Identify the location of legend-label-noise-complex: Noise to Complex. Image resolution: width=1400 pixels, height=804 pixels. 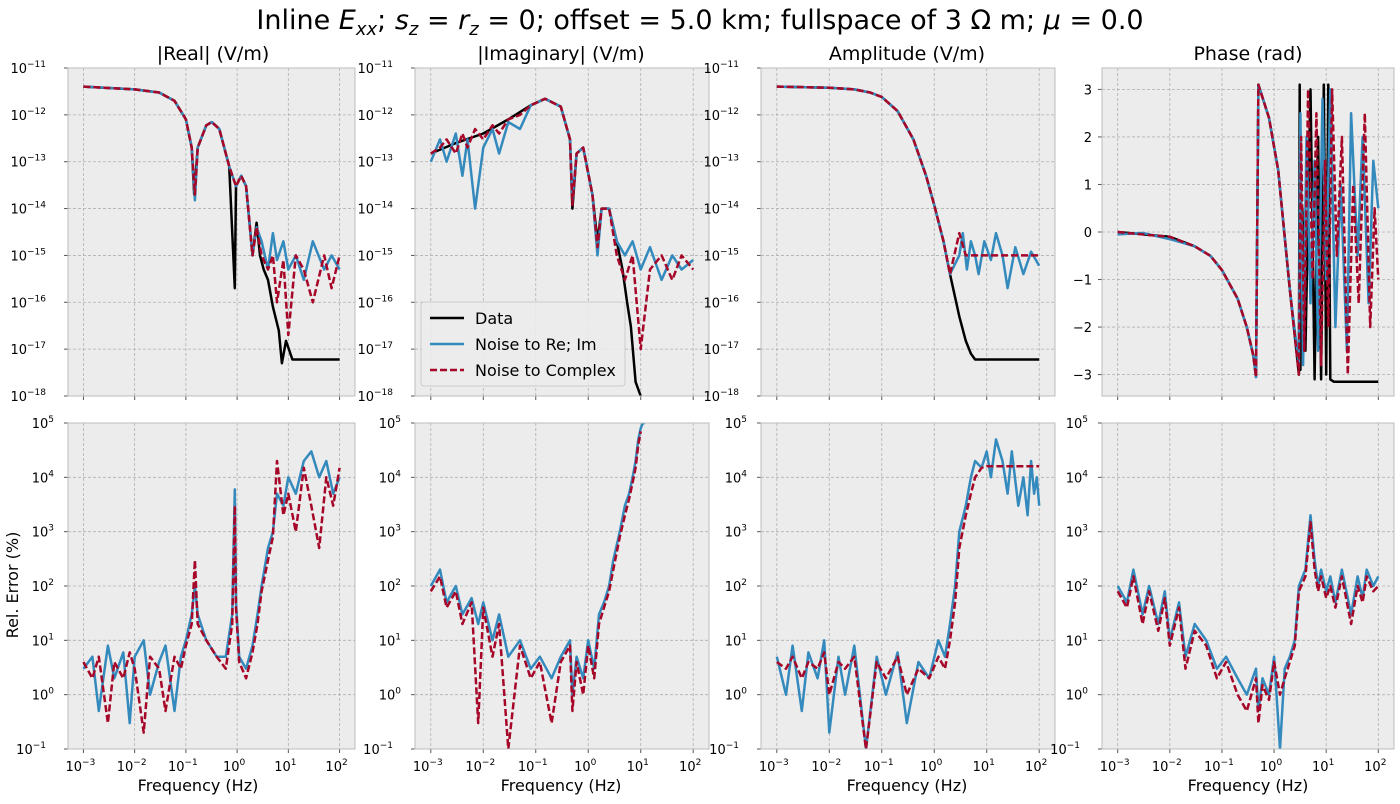
(545, 370).